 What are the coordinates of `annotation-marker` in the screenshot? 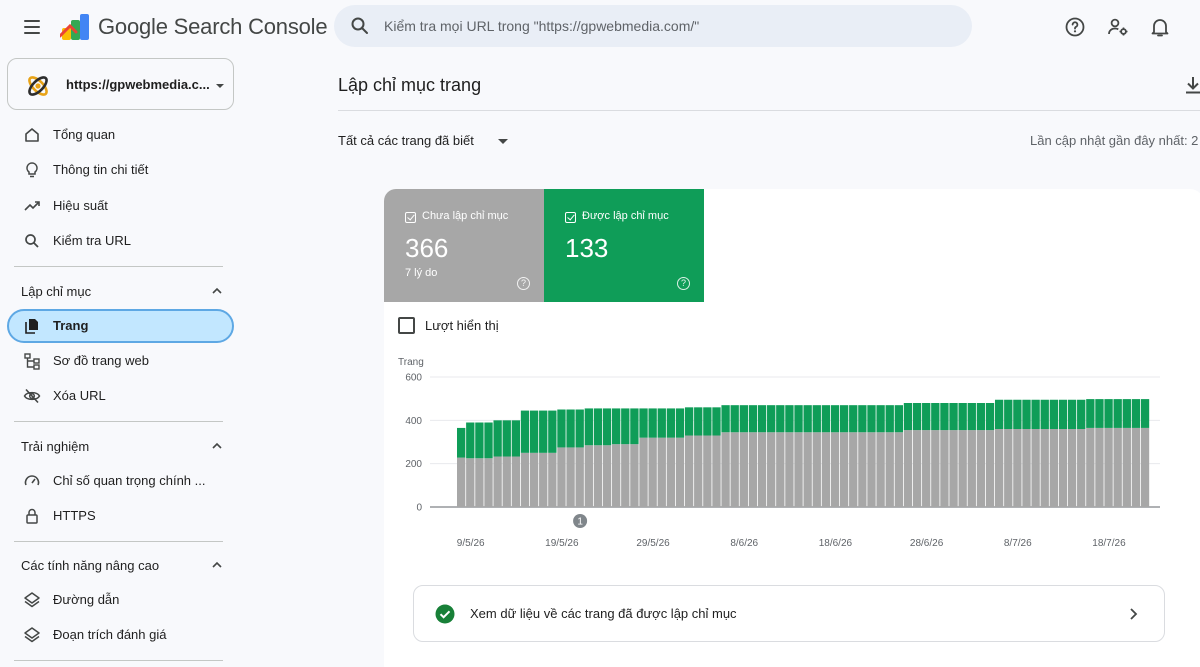 It's located at (580, 521).